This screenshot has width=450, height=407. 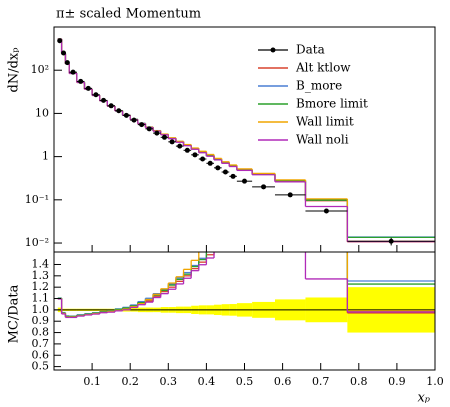 I want to click on x-tick-label: 0.2, so click(x=130, y=381).